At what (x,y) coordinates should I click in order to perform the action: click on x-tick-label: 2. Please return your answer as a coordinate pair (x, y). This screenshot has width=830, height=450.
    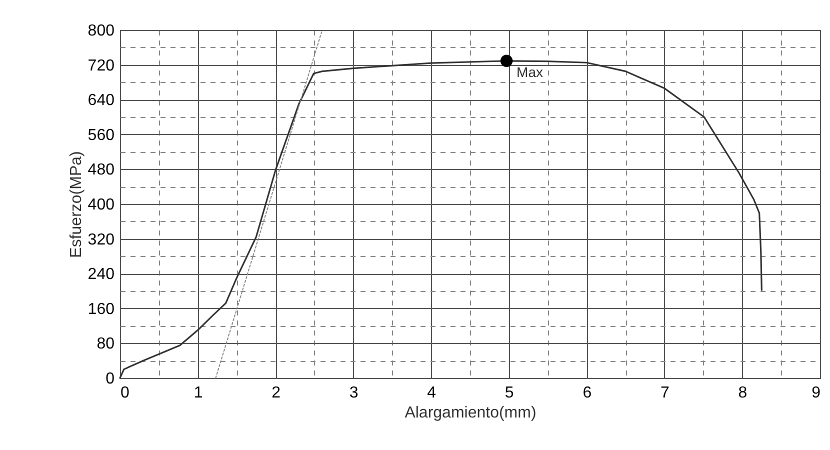
    Looking at the image, I should click on (276, 393).